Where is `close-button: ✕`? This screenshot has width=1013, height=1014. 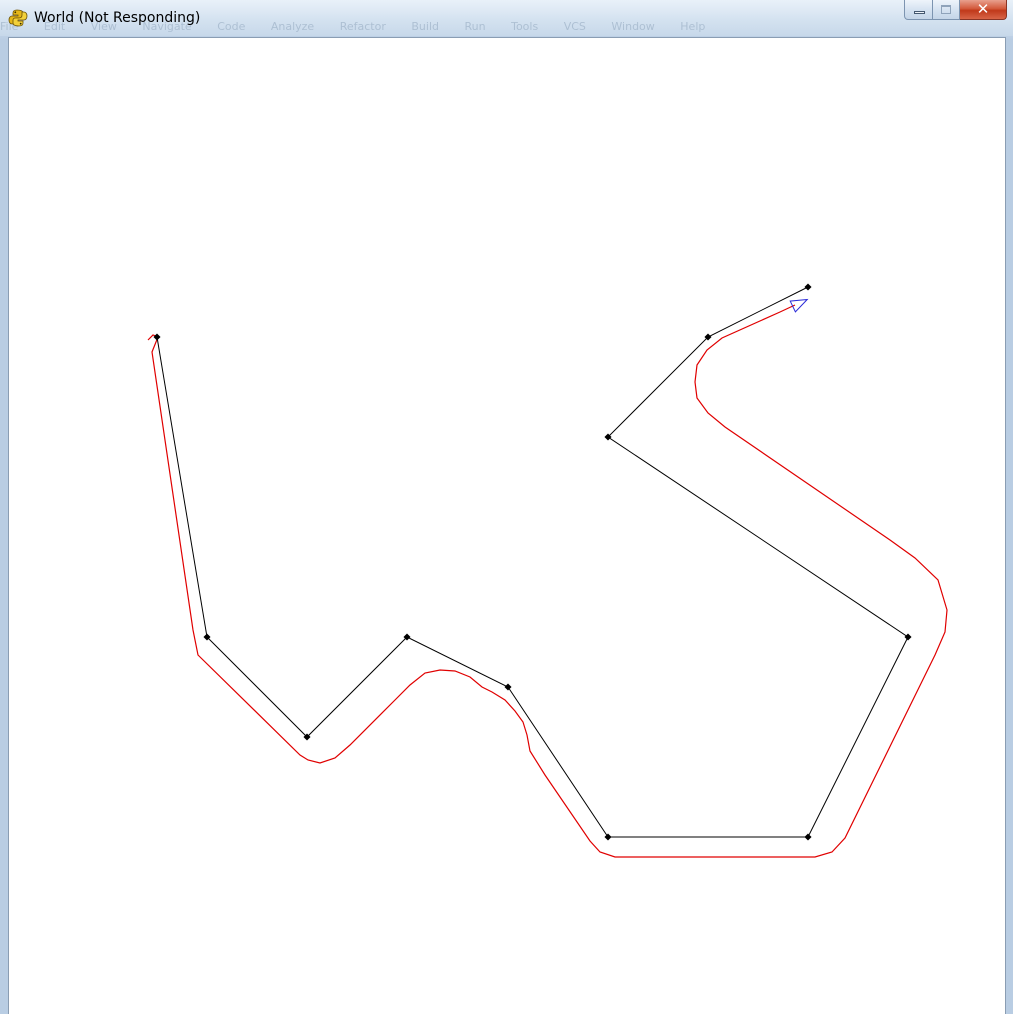 close-button: ✕ is located at coordinates (983, 10).